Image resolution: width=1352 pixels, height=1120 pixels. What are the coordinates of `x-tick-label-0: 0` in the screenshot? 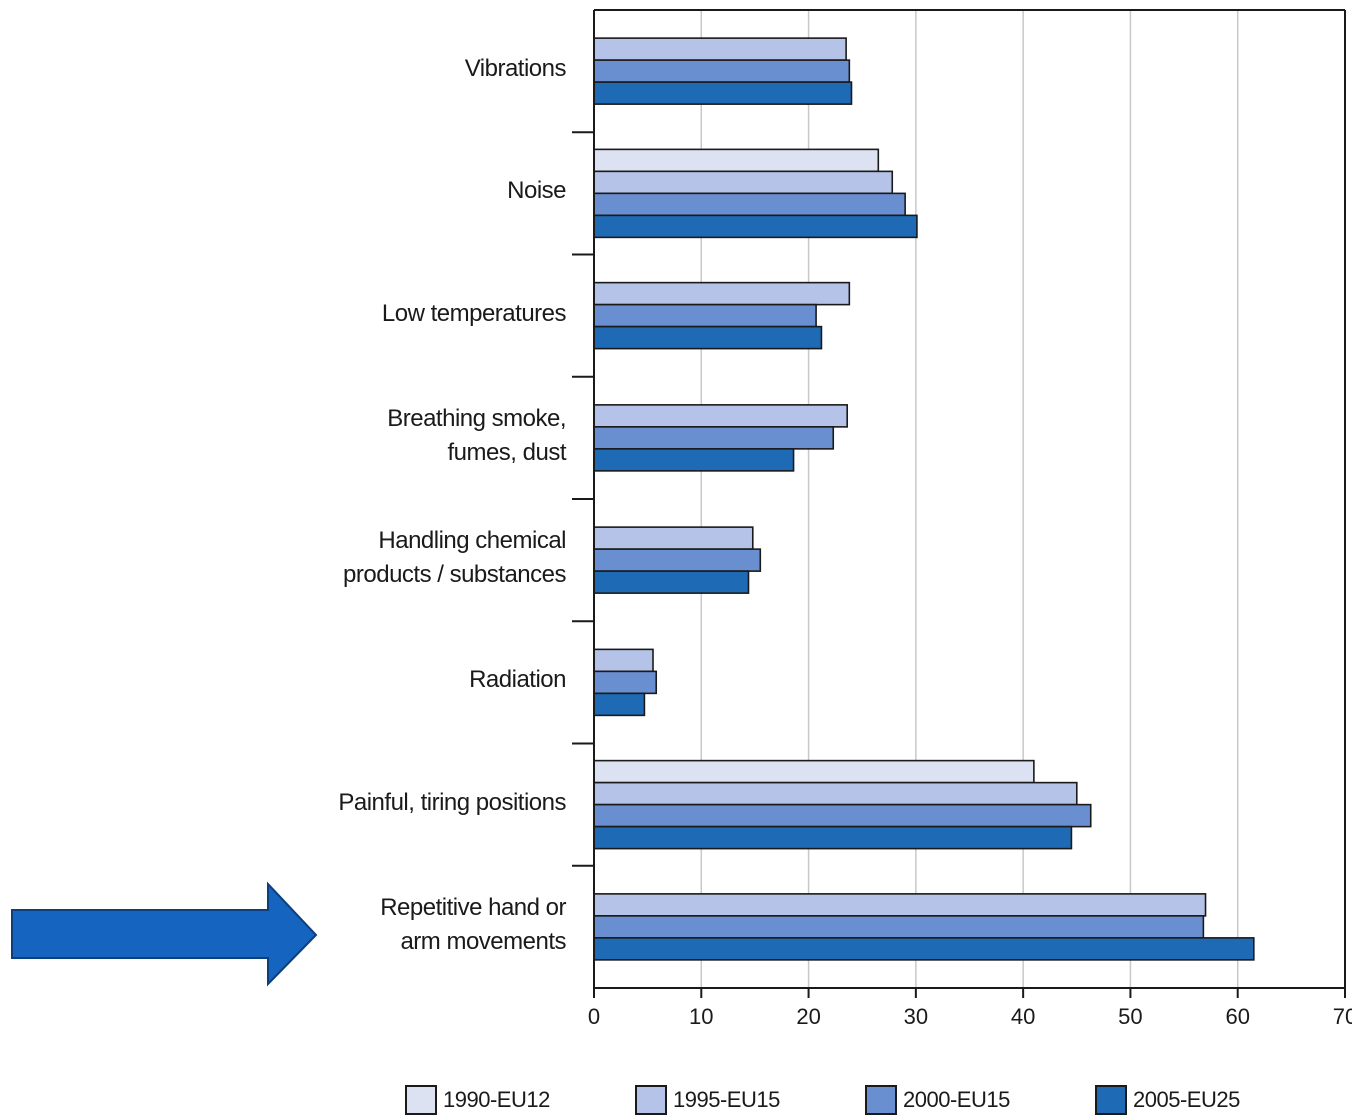 It's located at (594, 1016).